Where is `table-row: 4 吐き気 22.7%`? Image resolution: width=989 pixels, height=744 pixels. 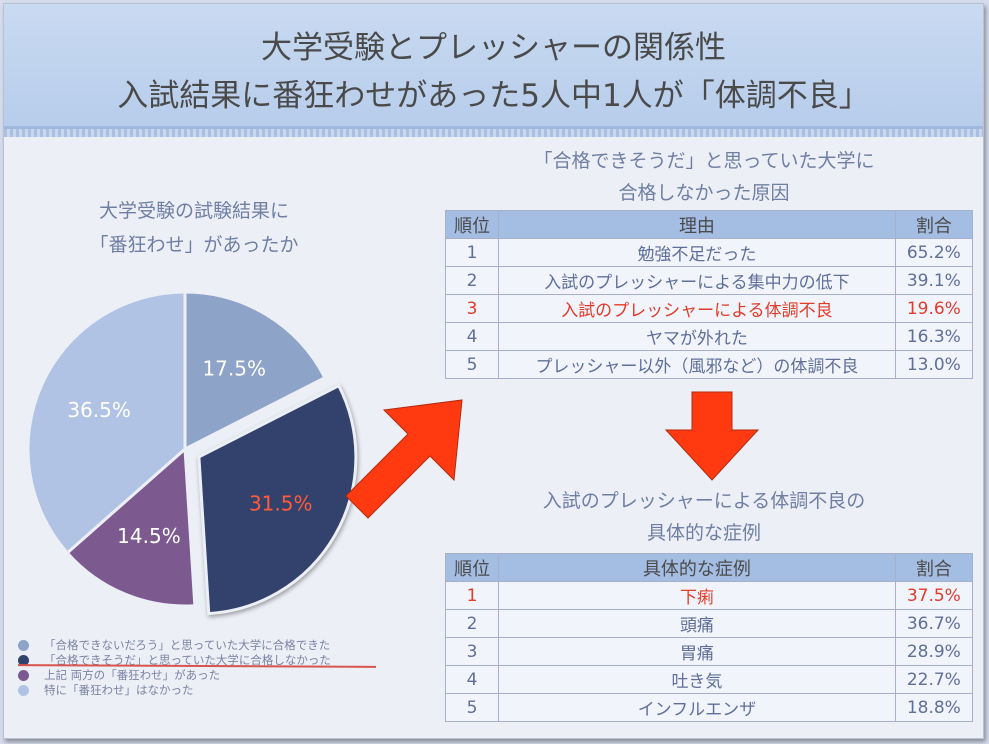
table-row: 4 吐き気 22.7% is located at coordinates (709, 679).